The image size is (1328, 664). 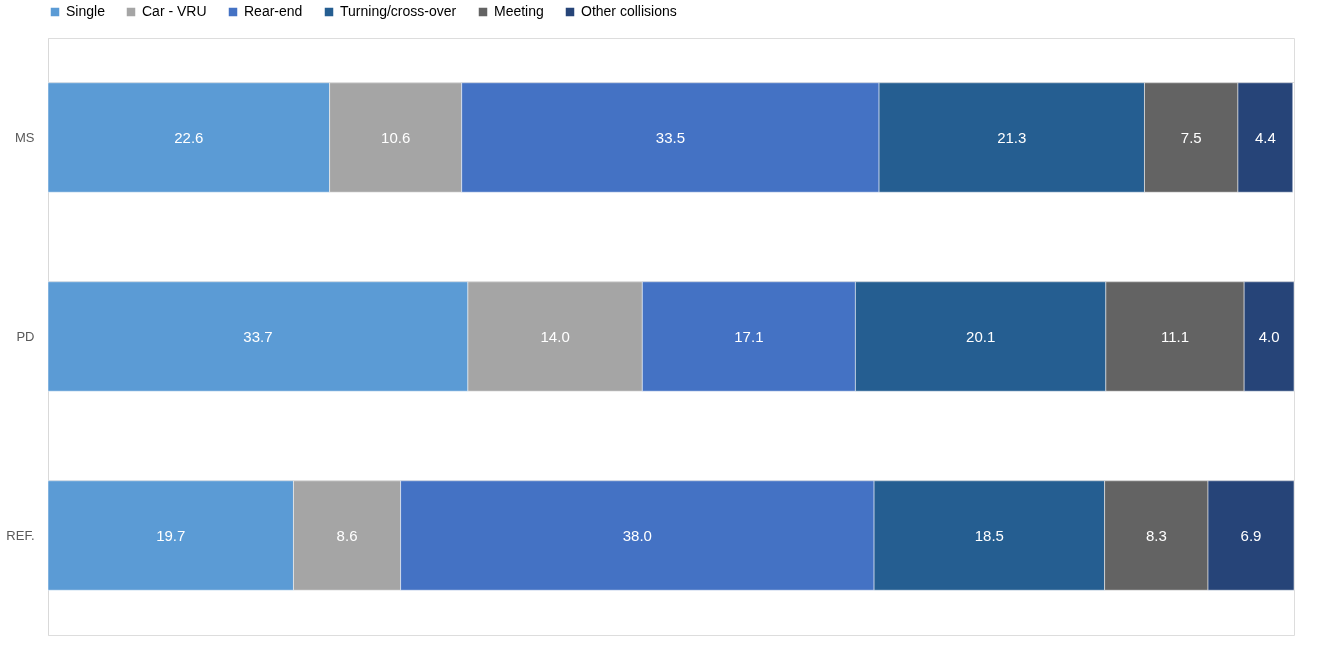 I want to click on data-label: 22.6, so click(x=189, y=137).